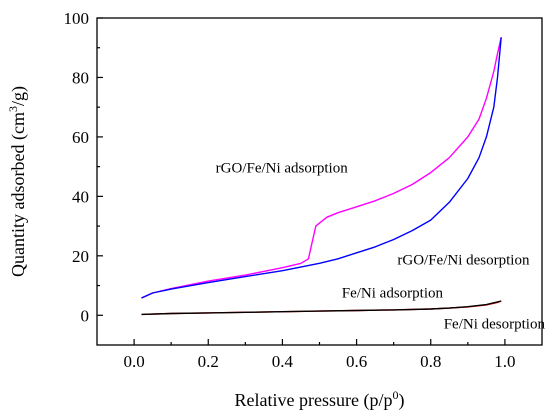 The width and height of the screenshot is (550, 417). What do you see at coordinates (320, 399) in the screenshot?
I see `x-axis-title: Relative pressure (p/p0)` at bounding box center [320, 399].